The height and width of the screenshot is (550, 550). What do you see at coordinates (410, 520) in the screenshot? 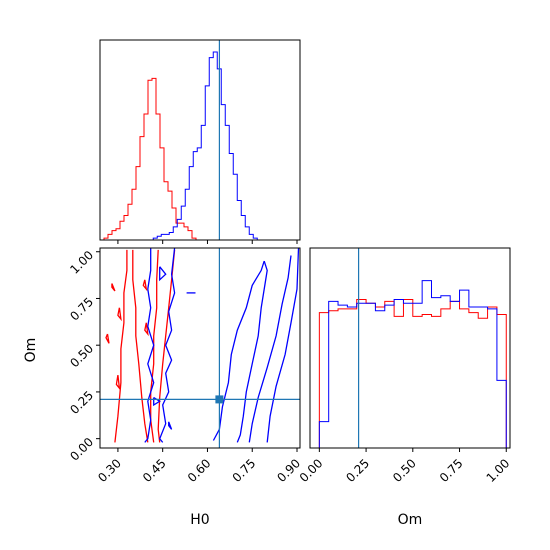
I see `x-axis-title-om: Om` at bounding box center [410, 520].